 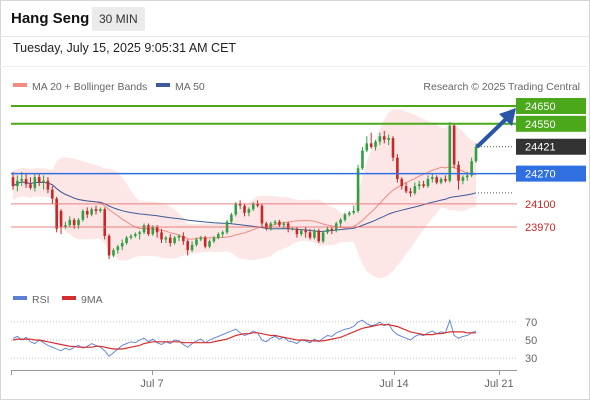 I want to click on x-tick-label: Jul 21, so click(x=498, y=384).